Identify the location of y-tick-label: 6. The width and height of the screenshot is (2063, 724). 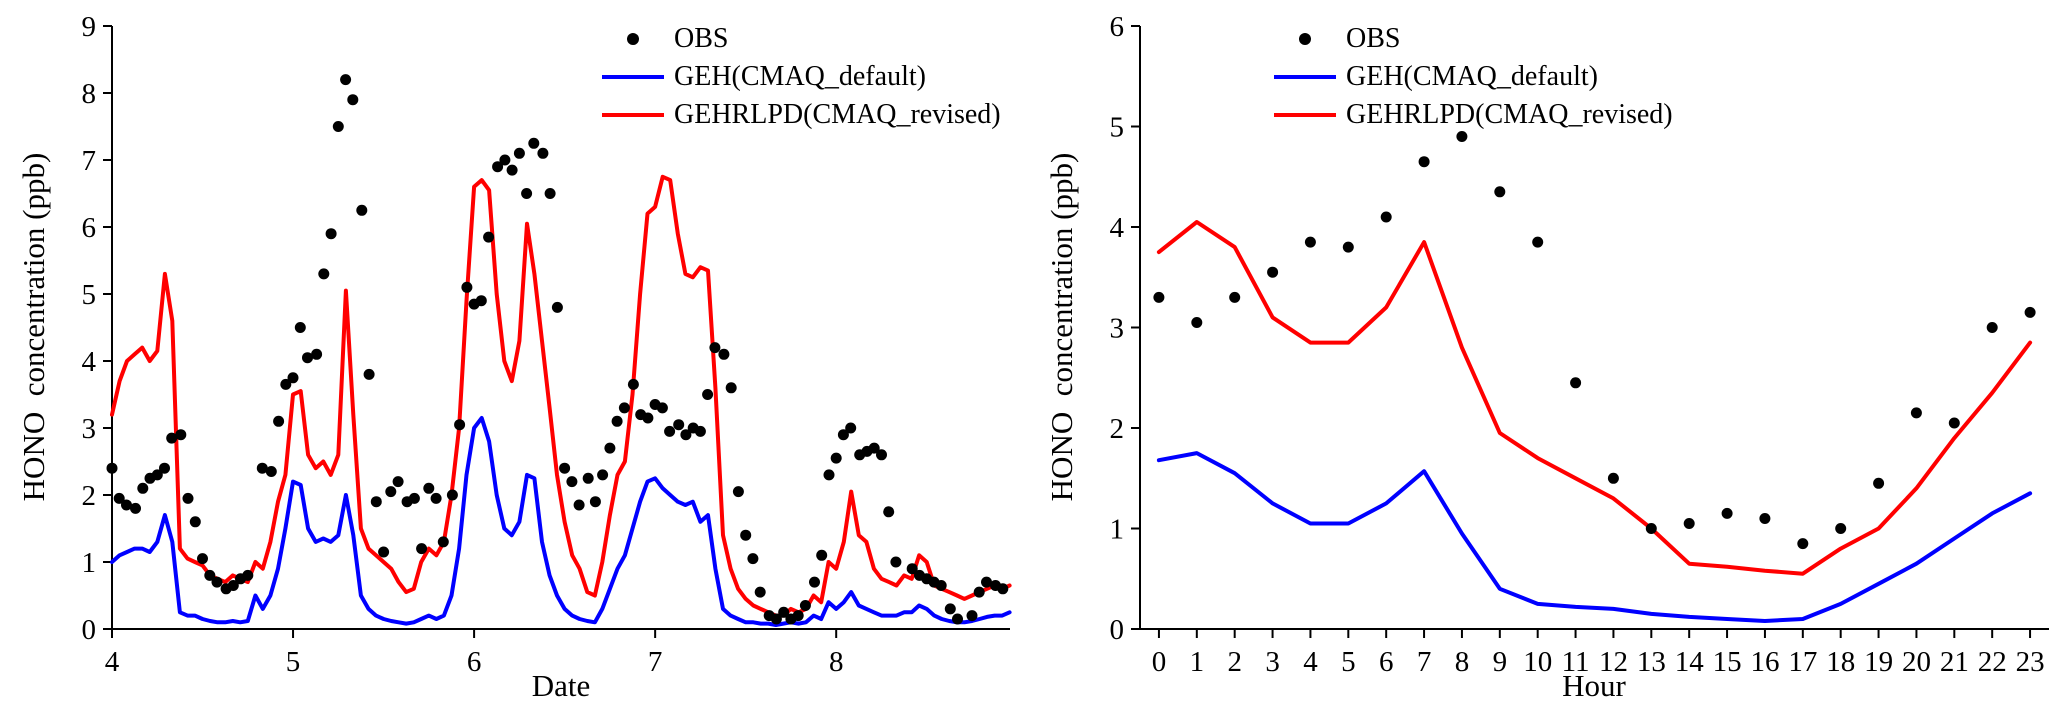
(89, 228).